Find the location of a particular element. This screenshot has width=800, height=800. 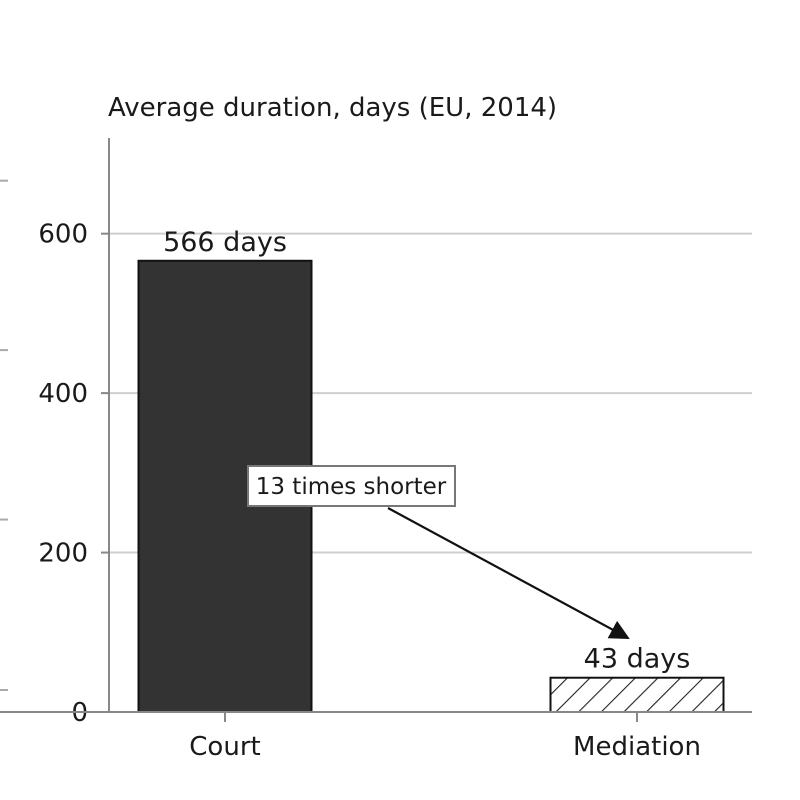

annotation-label: 13 times shorter is located at coordinates (351, 487).